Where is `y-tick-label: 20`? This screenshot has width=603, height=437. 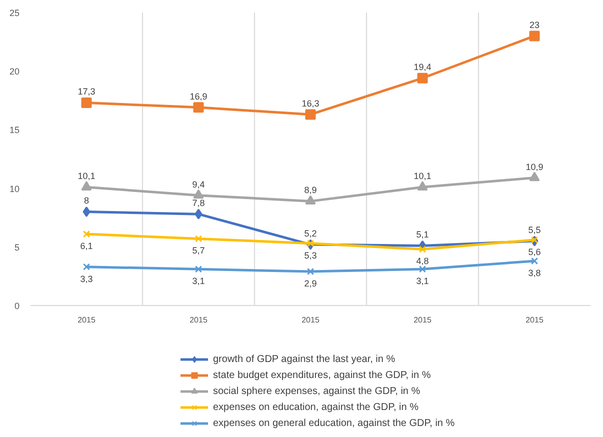
y-tick-label: 20 is located at coordinates (14, 71).